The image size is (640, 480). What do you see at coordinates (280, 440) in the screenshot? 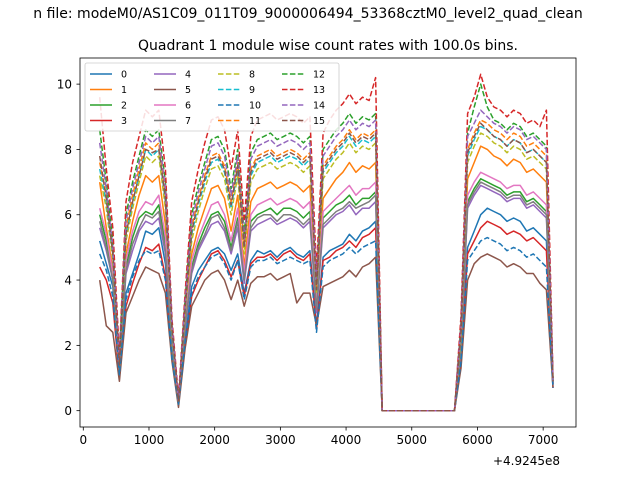
I see `x-tick-label-3000: 3000` at bounding box center [280, 440].